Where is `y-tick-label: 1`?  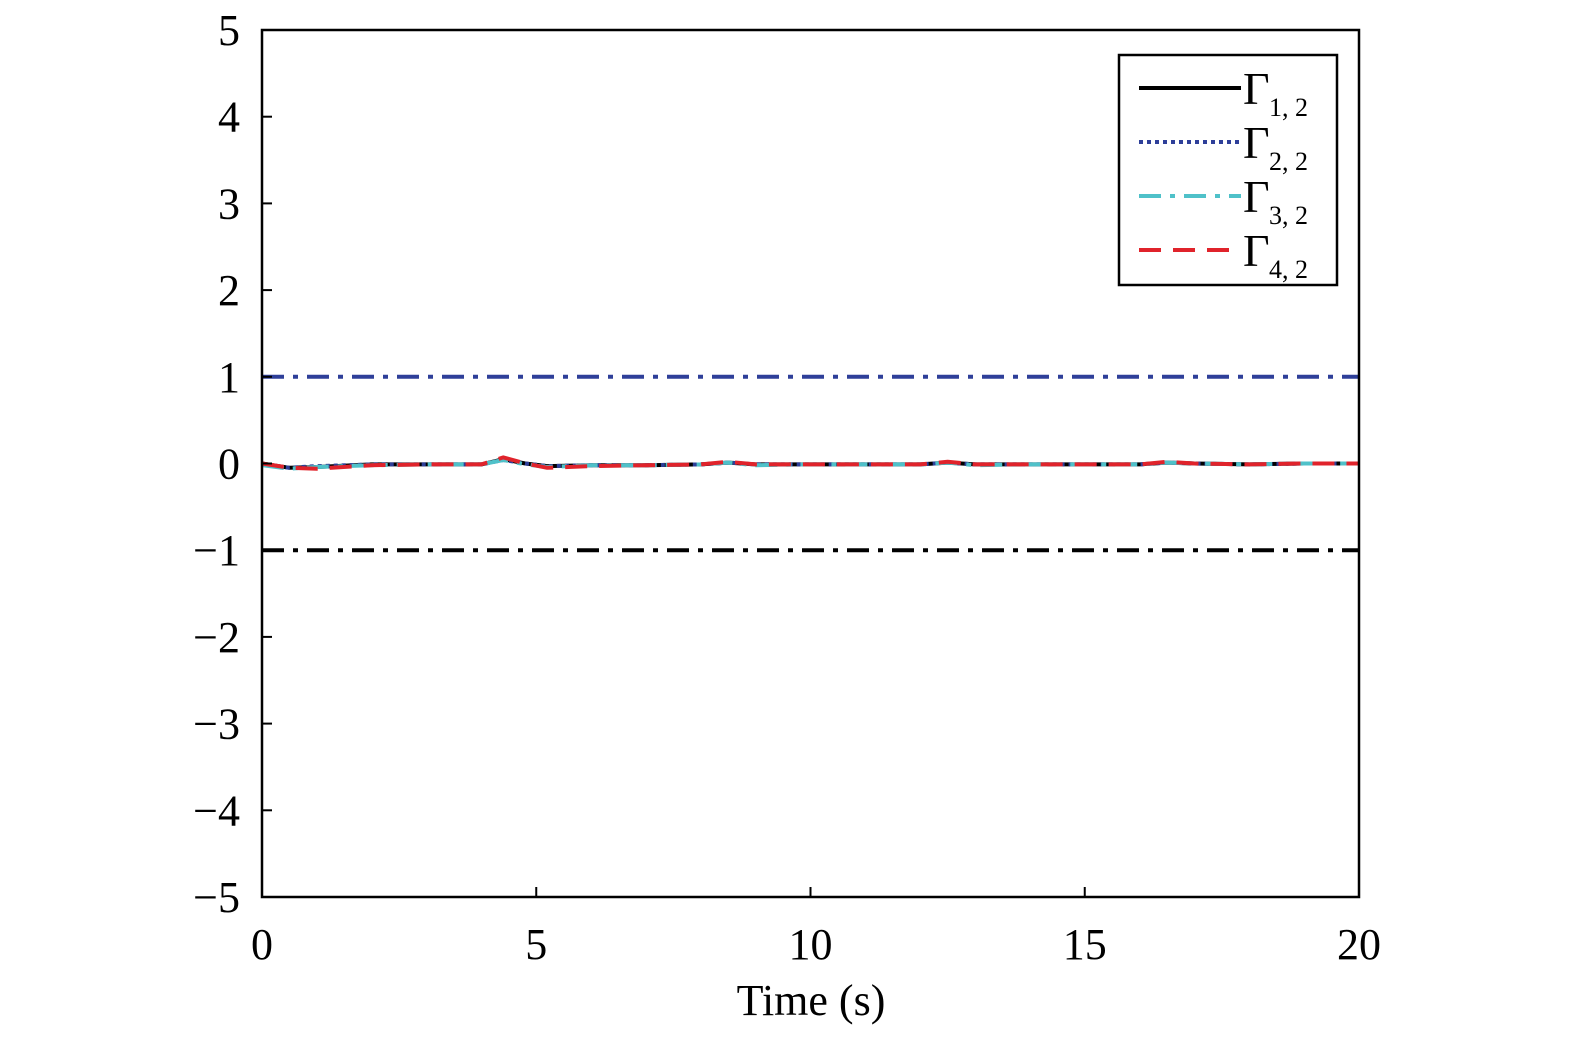
y-tick-label: 1 is located at coordinates (229, 377).